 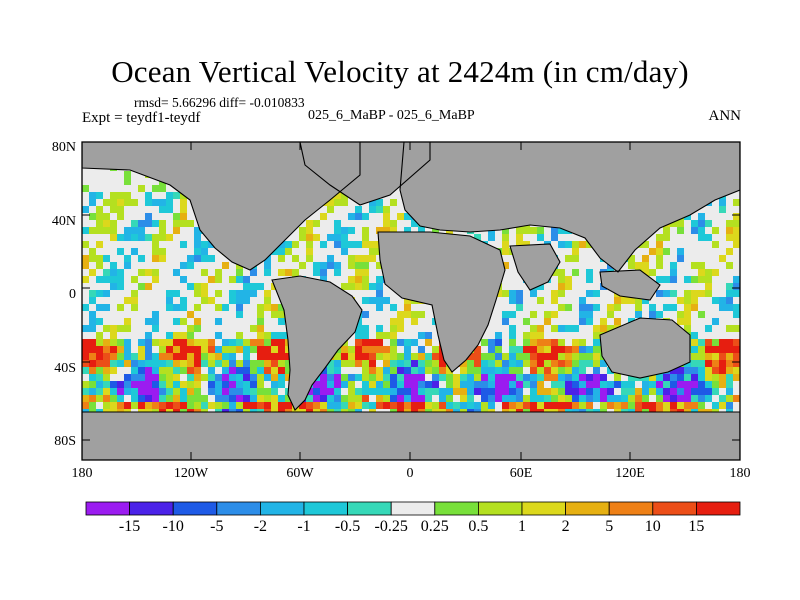 What do you see at coordinates (82, 473) in the screenshot?
I see `lon-label-180w: 180` at bounding box center [82, 473].